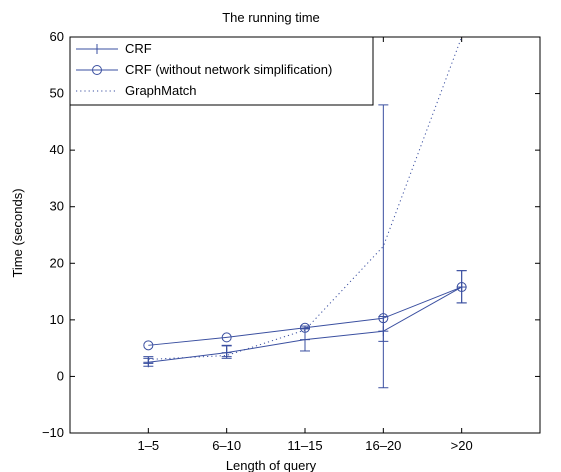  What do you see at coordinates (53, 432) in the screenshot?
I see `y-tick-label: −10` at bounding box center [53, 432].